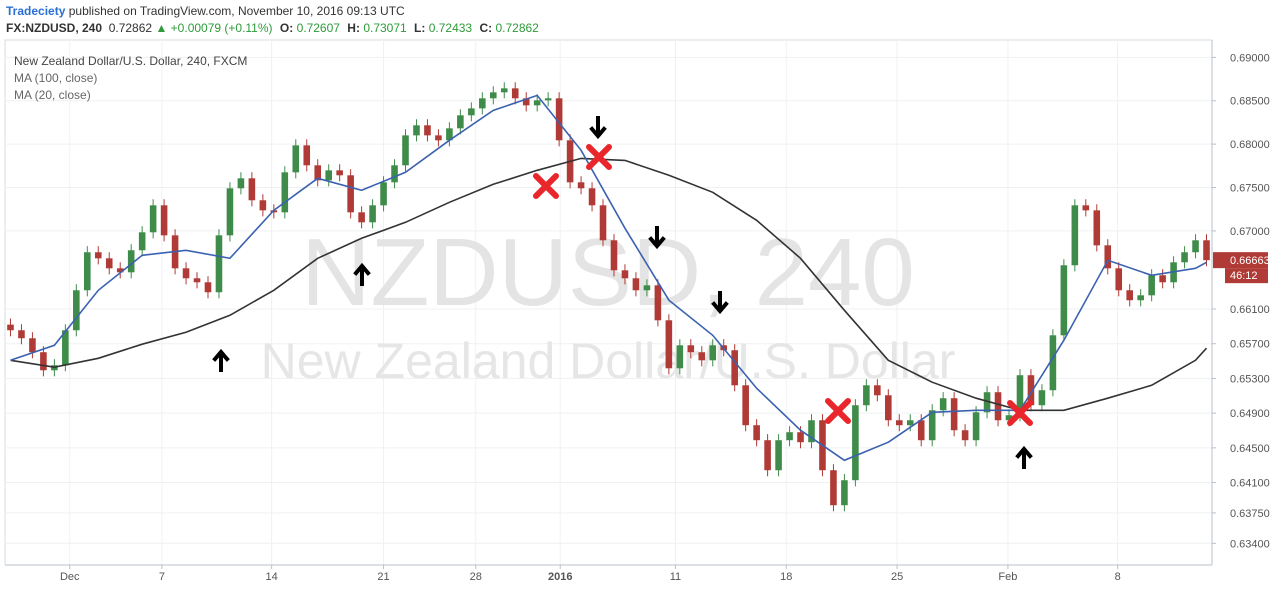  What do you see at coordinates (54, 28) in the screenshot?
I see `symbol: FX:NZDUSD, 240` at bounding box center [54, 28].